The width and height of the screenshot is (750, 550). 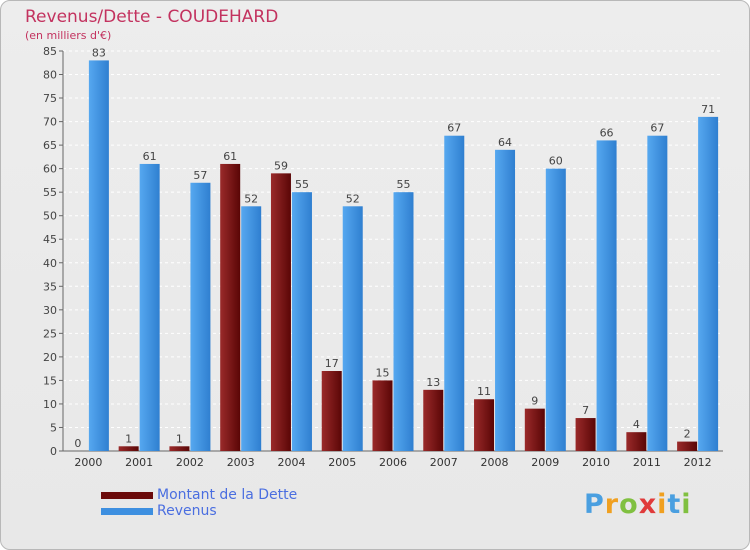 What do you see at coordinates (50, 263) in the screenshot?
I see `y-tick-label: 40` at bounding box center [50, 263].